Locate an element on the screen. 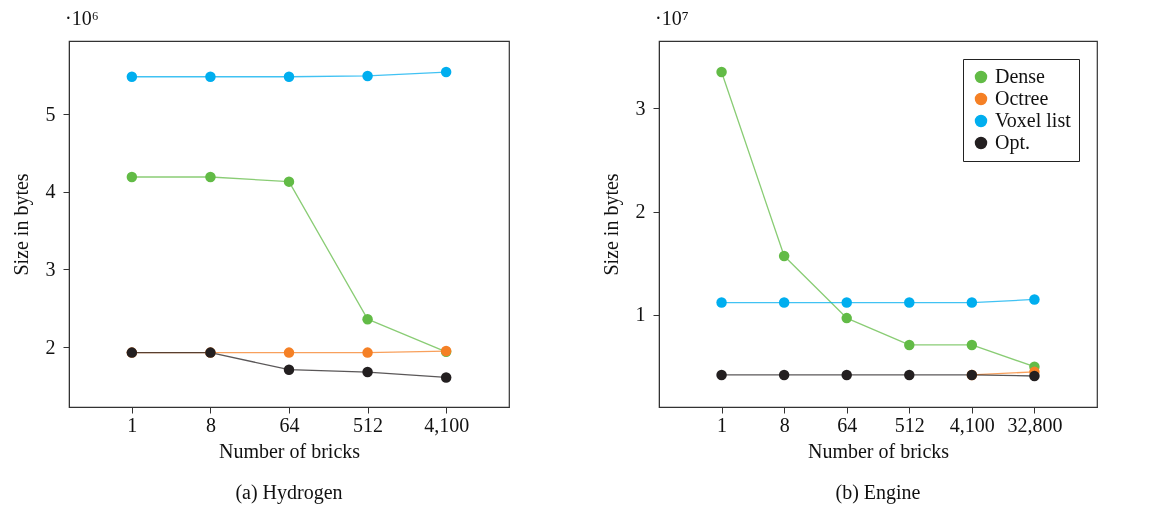  x-tick-label: 32,800 is located at coordinates (1035, 424).